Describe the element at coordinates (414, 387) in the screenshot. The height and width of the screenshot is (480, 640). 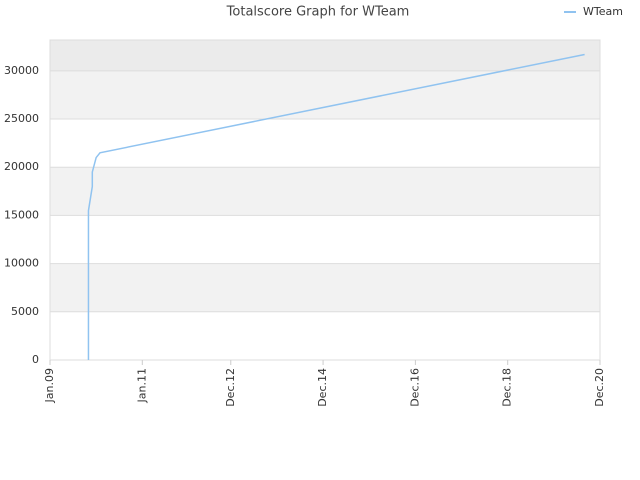
I see `x-tick-label: Dec.16` at that location.